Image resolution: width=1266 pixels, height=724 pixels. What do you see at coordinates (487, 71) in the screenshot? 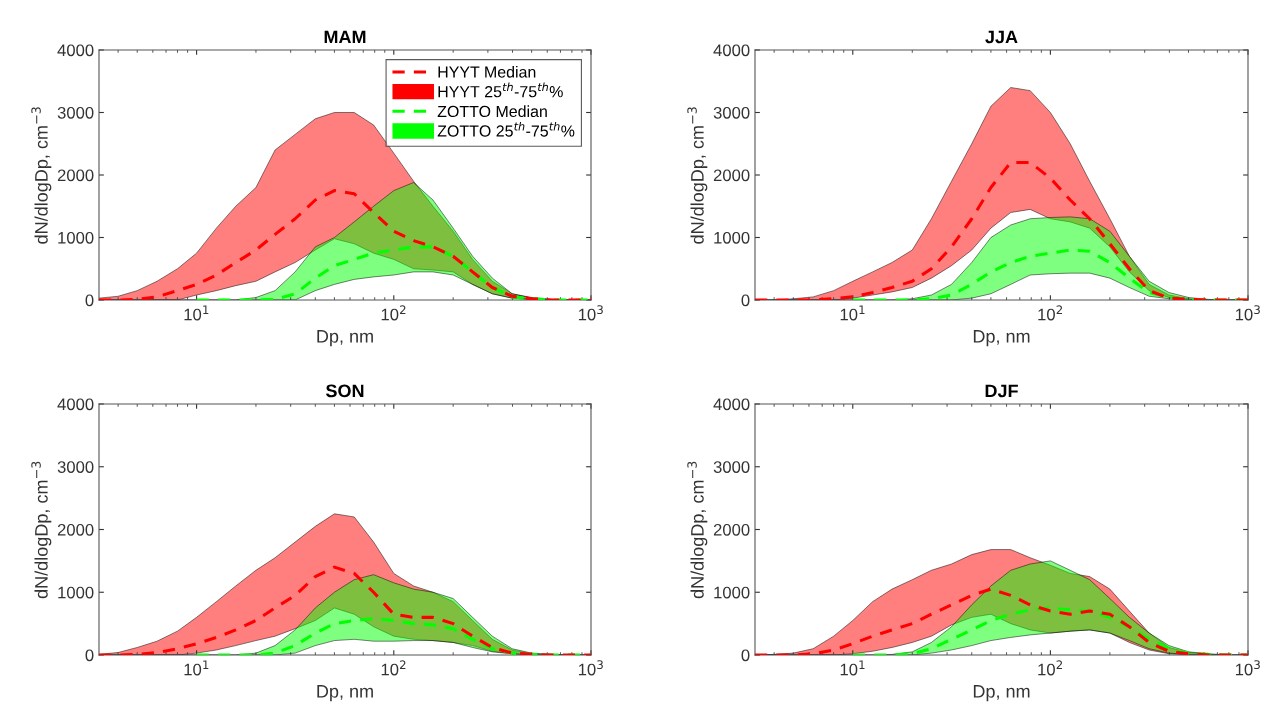
I see `legend-label: HYYT Median` at bounding box center [487, 71].